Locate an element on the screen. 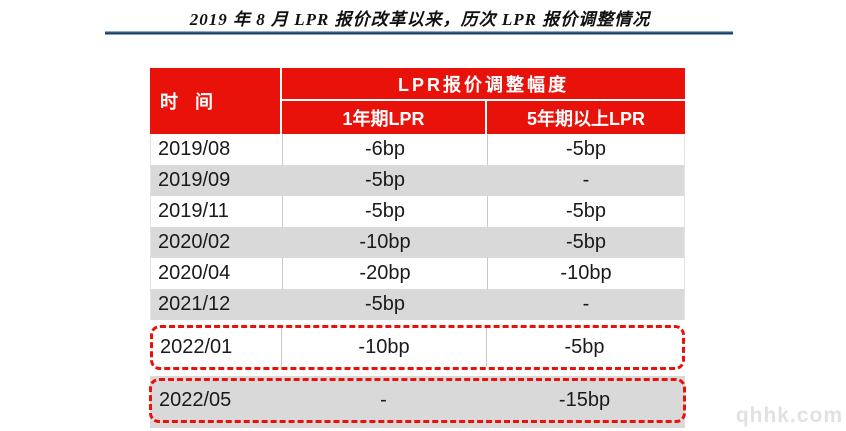 Image resolution: width=846 pixels, height=431 pixels. row-date: 2020/02 is located at coordinates (194, 242).